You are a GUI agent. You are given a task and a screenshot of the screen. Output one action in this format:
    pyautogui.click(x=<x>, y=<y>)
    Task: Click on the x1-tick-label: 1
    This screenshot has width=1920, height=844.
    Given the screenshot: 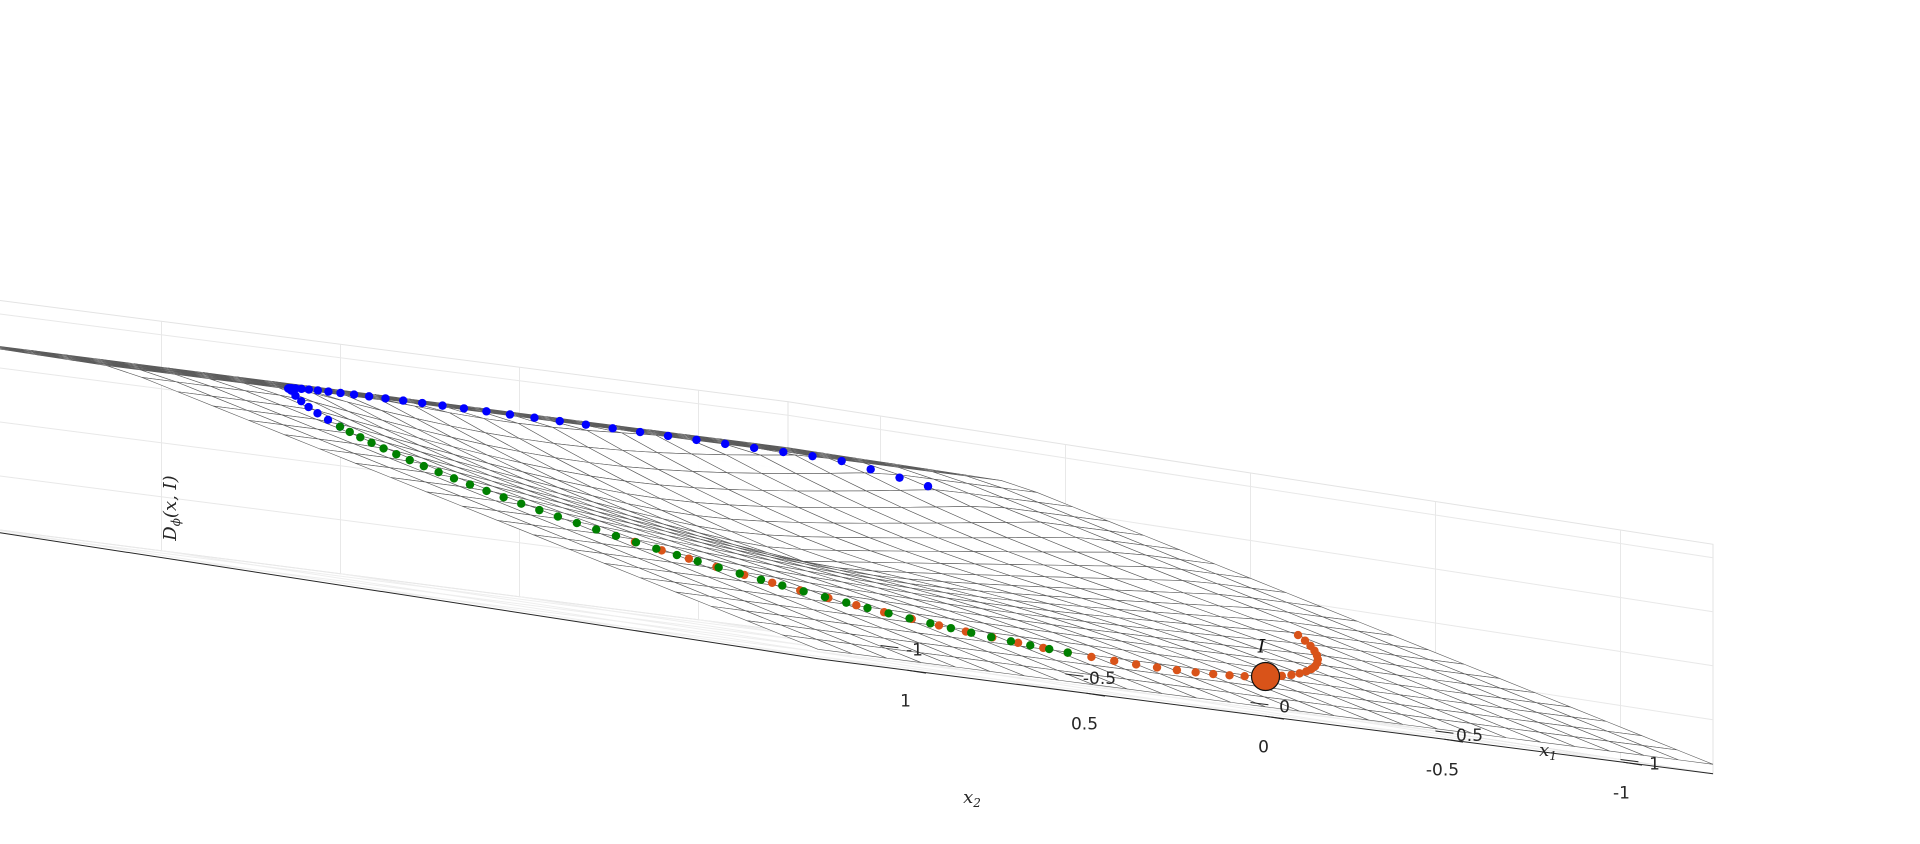 What is the action you would take?
    pyautogui.click(x=1654, y=765)
    